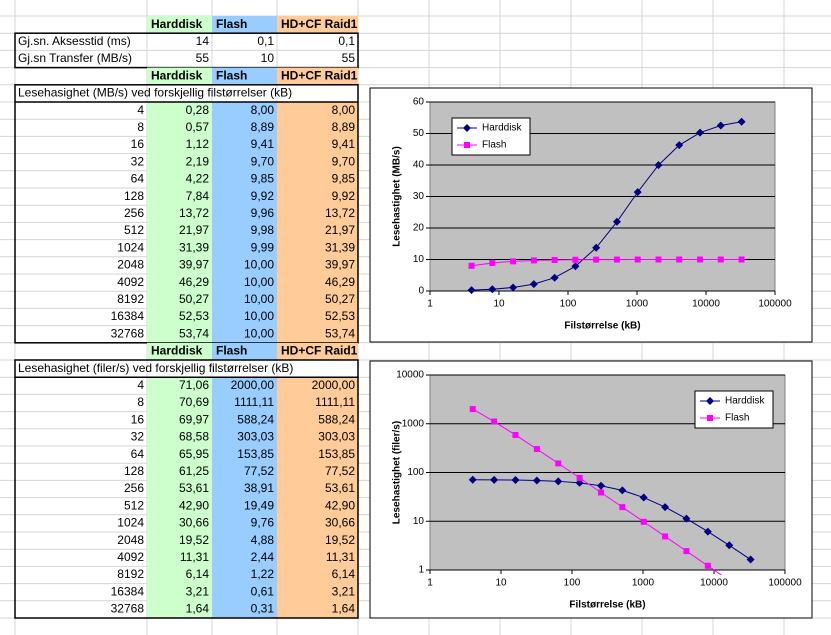  I want to click on cell: 4,22, so click(198, 179).